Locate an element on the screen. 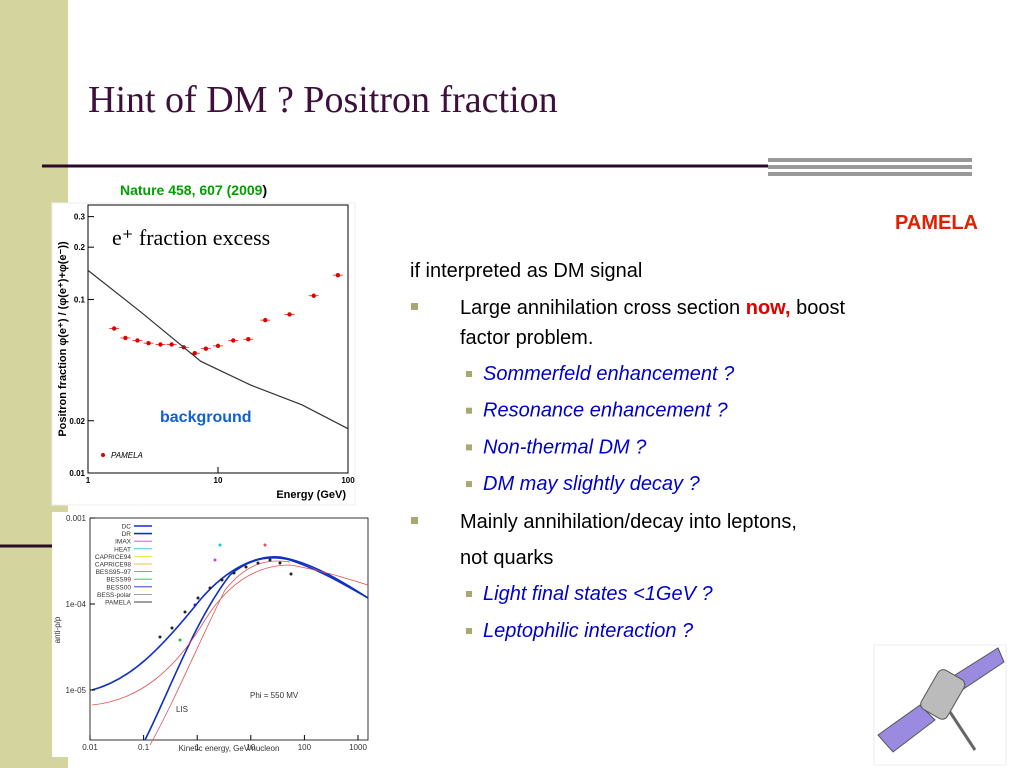  sub-bullet-text: Non-thermal DM ? is located at coordinates (565, 447).